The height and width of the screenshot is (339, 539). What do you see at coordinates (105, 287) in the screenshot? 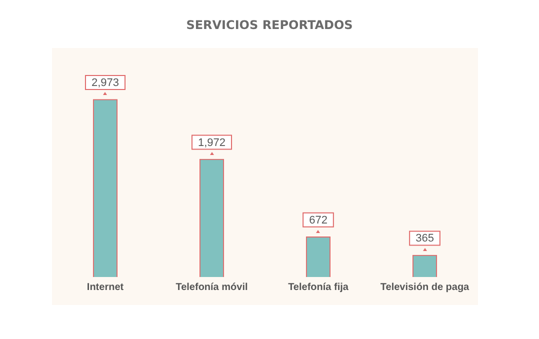
I see `x-tick-label: Internet` at bounding box center [105, 287].